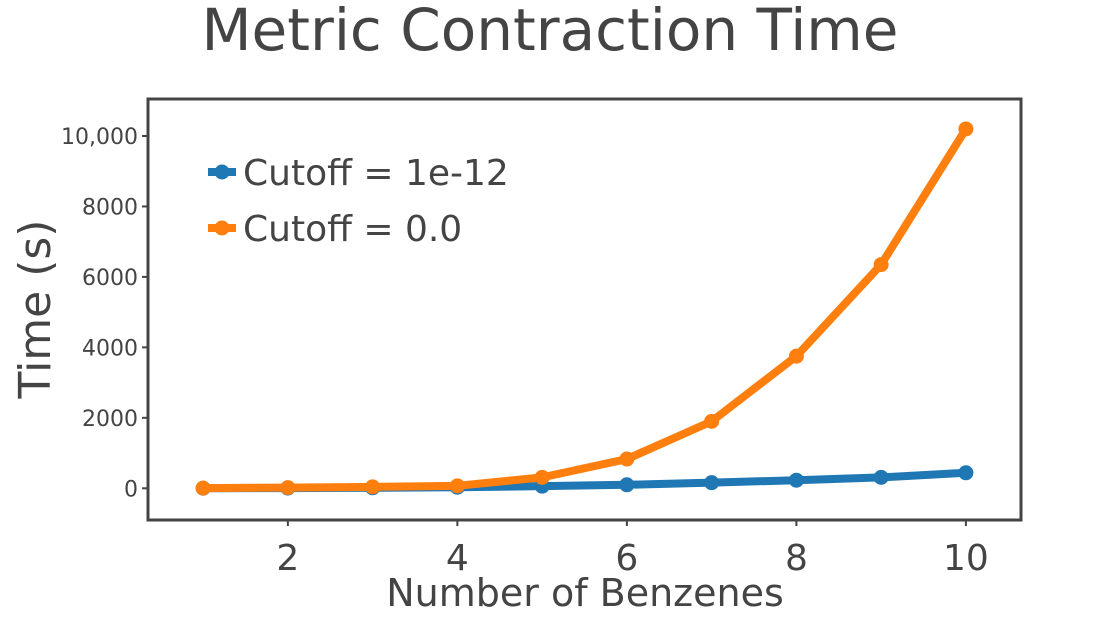 The height and width of the screenshot is (618, 1100). What do you see at coordinates (110, 348) in the screenshot?
I see `y-tick-label: 4000` at bounding box center [110, 348].